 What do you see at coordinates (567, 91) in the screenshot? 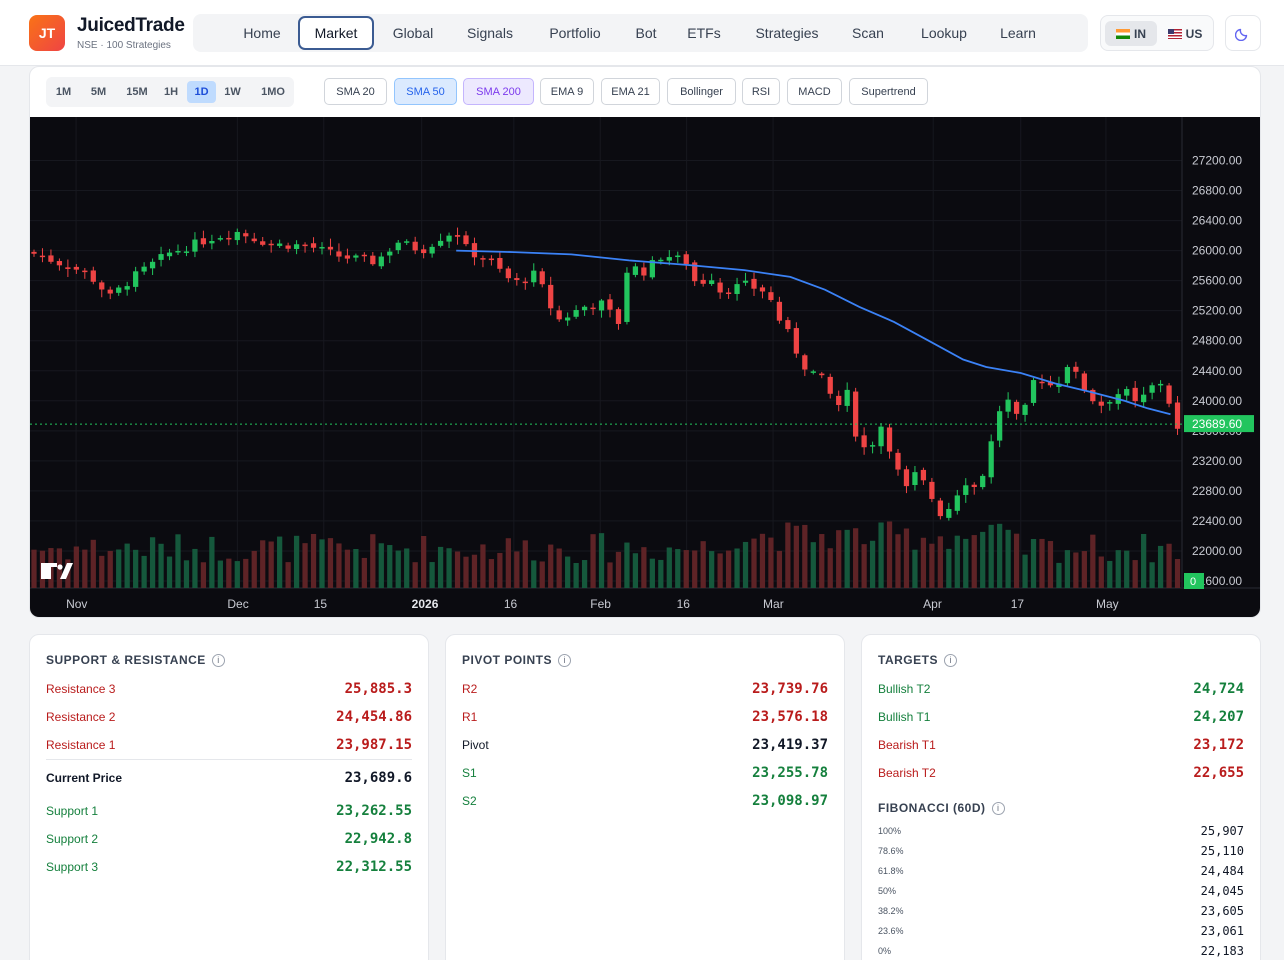
I see `indicator-ema-9: EMA 9` at bounding box center [567, 91].